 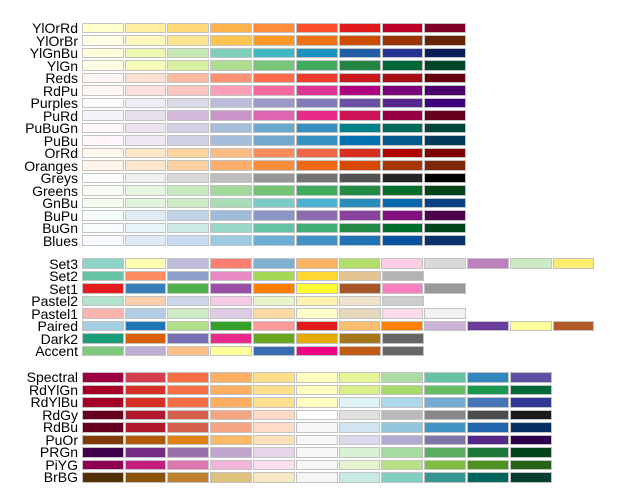 I want to click on palette-label: RdGy, so click(x=60, y=414).